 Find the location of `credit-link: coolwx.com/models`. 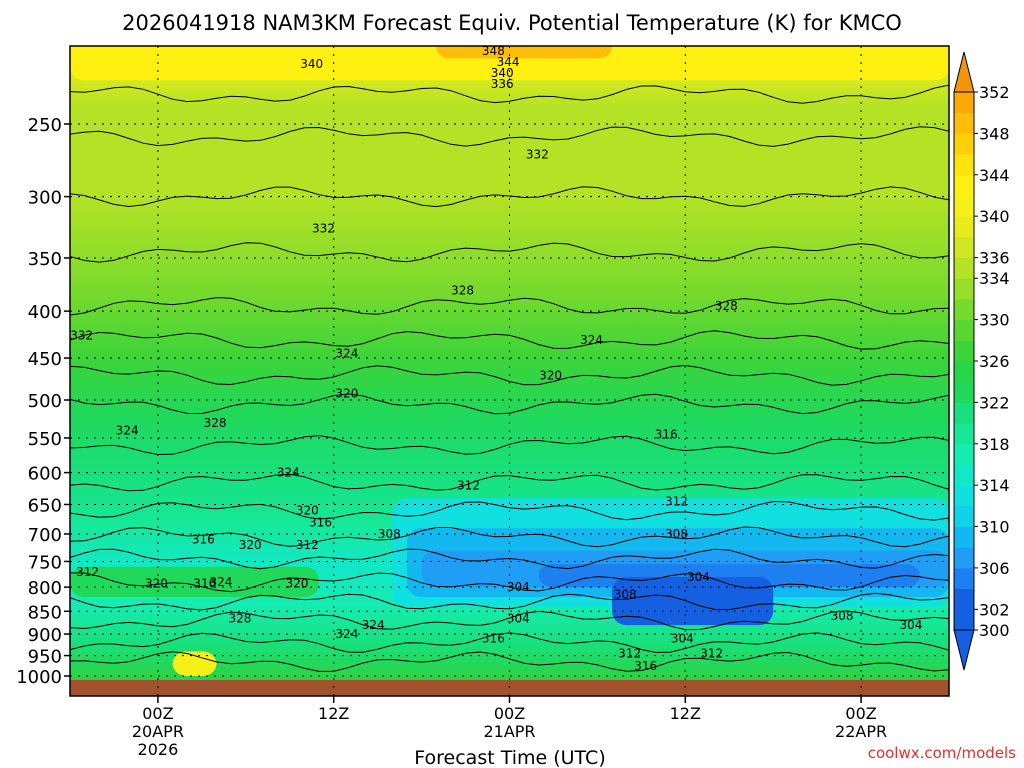

credit-link: coolwx.com/models is located at coordinates (942, 753).